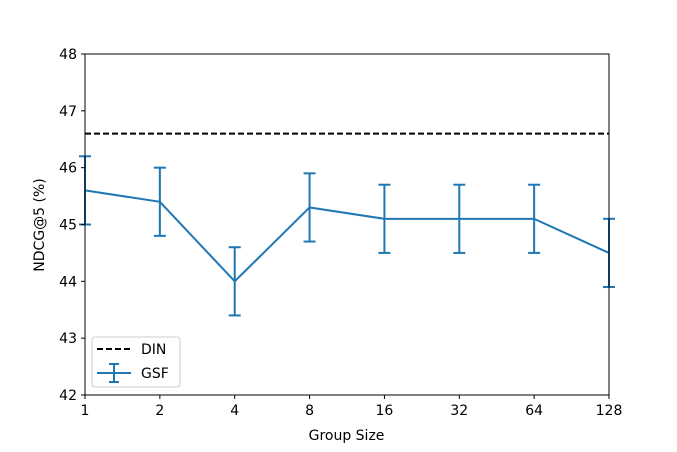 This screenshot has height=452, width=677. Describe the element at coordinates (68, 396) in the screenshot. I see `y-tick-label: 42` at that location.